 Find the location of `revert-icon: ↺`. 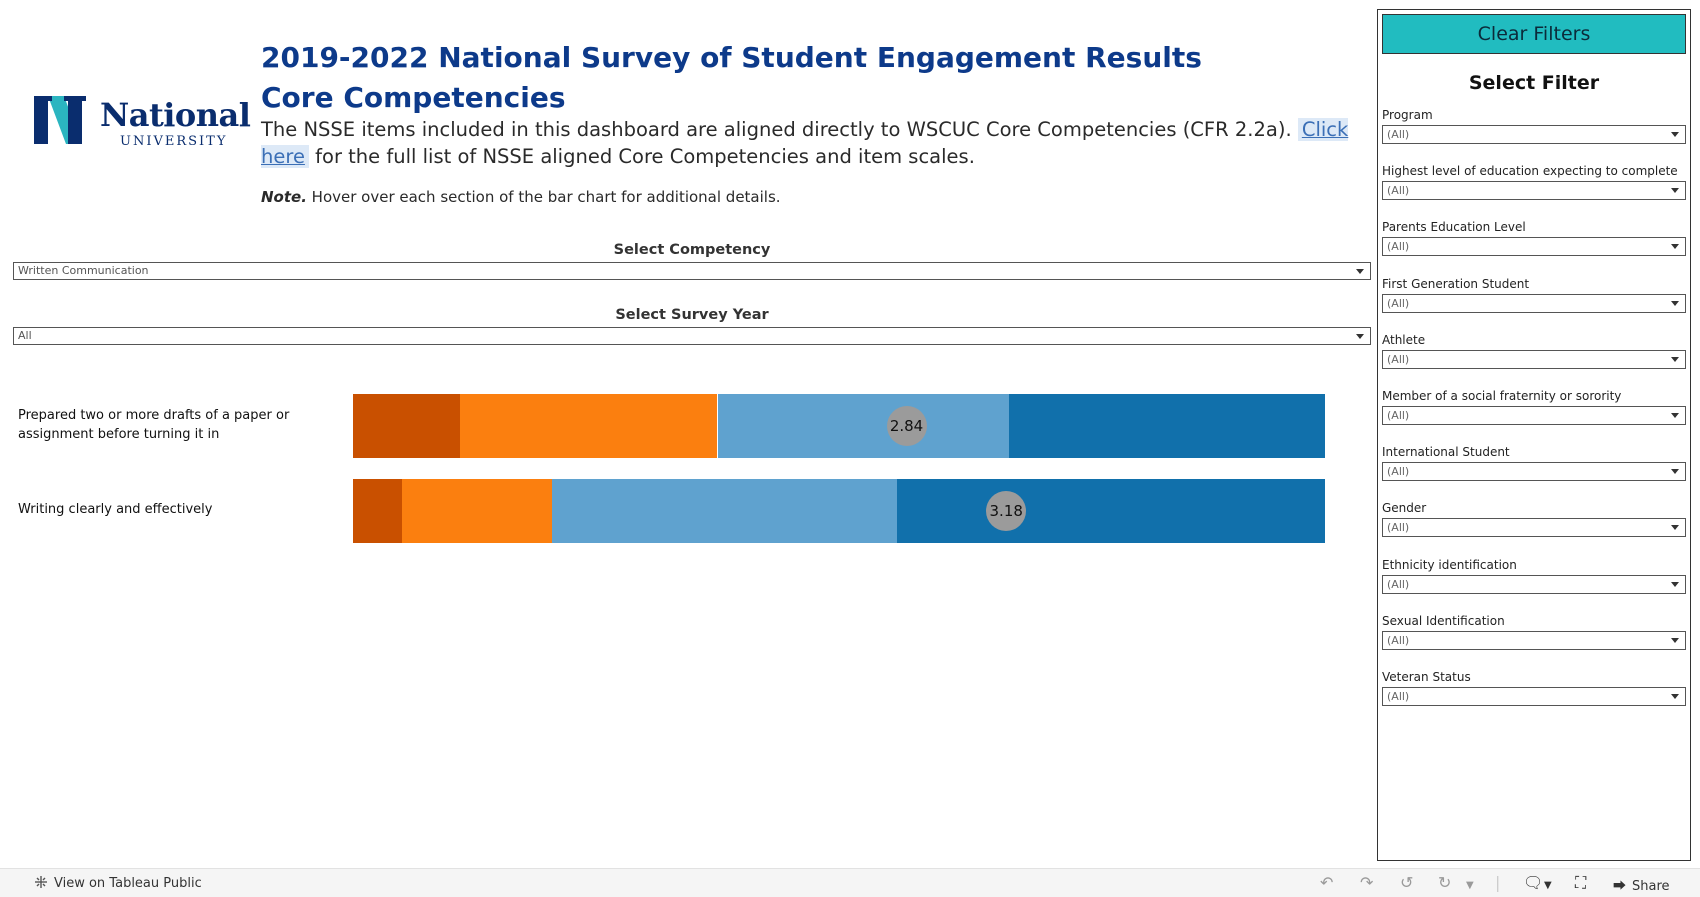

revert-icon: ↺ is located at coordinates (1407, 882).